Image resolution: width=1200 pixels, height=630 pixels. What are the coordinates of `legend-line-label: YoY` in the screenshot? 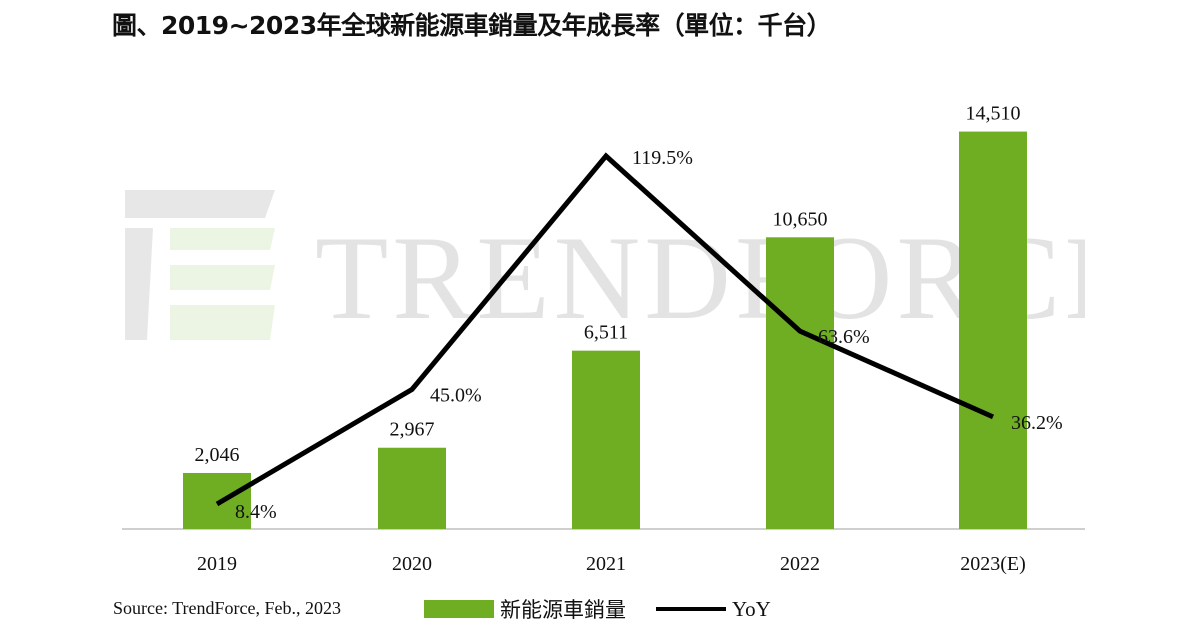 It's located at (751, 608).